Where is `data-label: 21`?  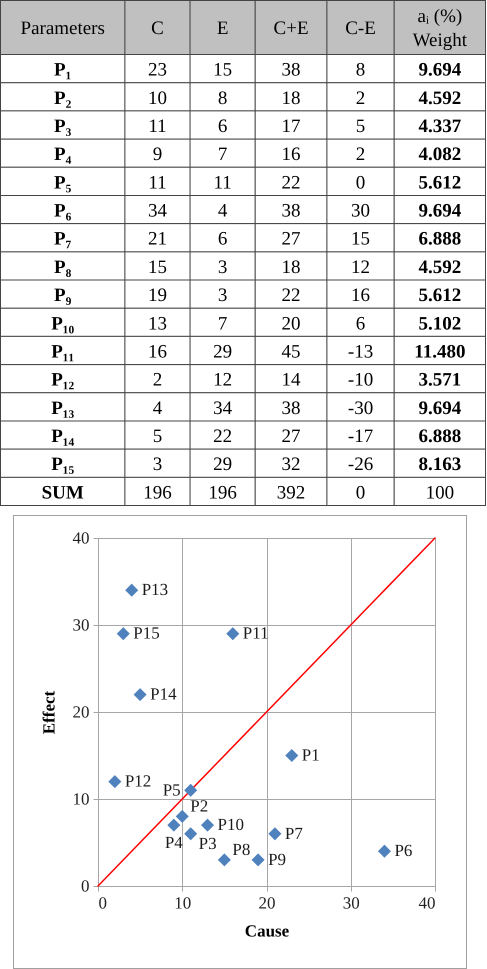
data-label: 21 is located at coordinates (157, 239).